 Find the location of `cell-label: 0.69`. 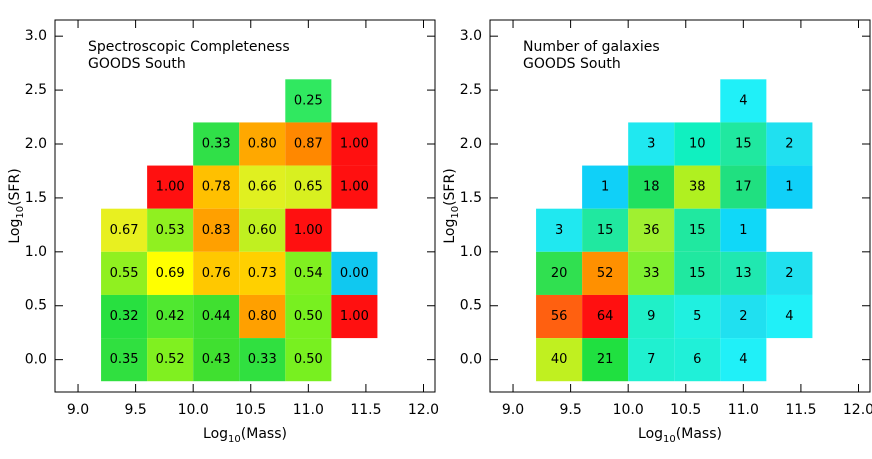

cell-label: 0.69 is located at coordinates (170, 273).